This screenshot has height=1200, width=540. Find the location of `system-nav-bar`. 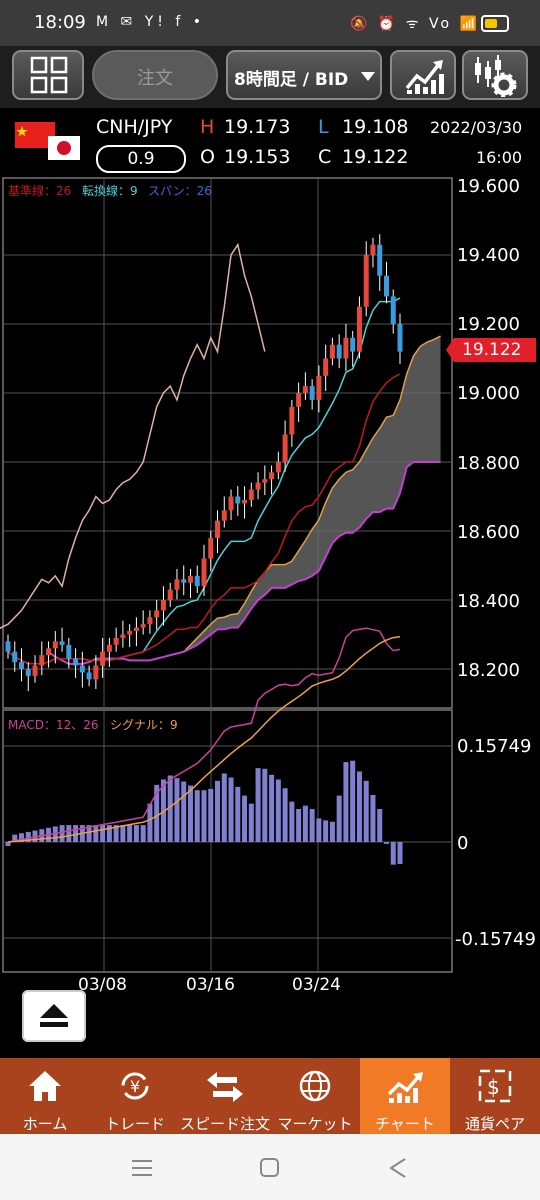

system-nav-bar is located at coordinates (270, 1167).